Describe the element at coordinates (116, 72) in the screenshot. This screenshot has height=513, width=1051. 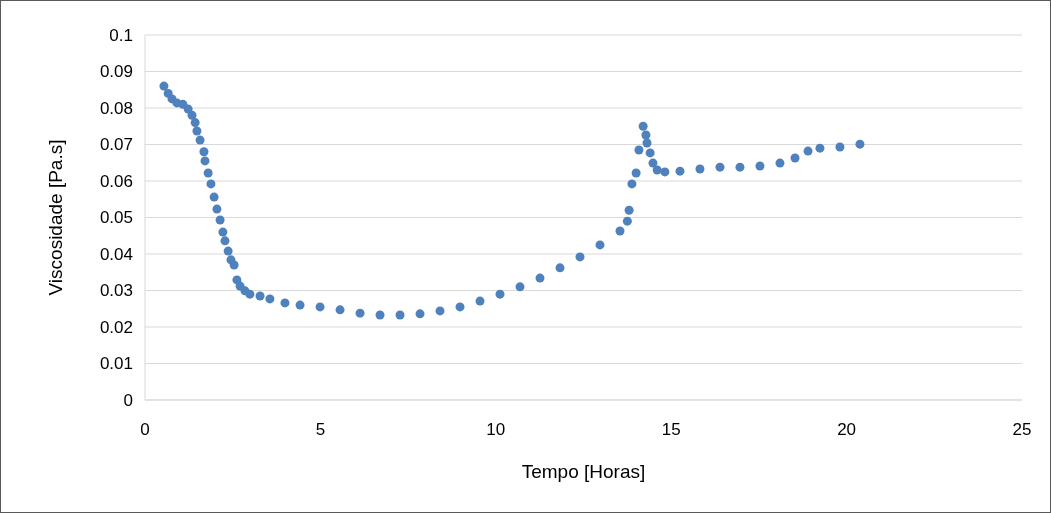
I see `y-tick-label: 0.09` at that location.